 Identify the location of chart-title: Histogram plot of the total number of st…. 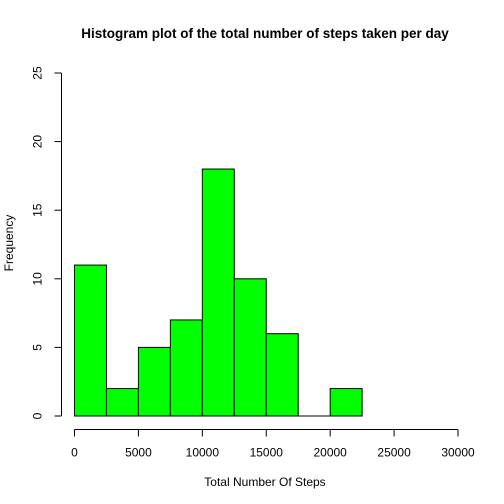
(265, 33).